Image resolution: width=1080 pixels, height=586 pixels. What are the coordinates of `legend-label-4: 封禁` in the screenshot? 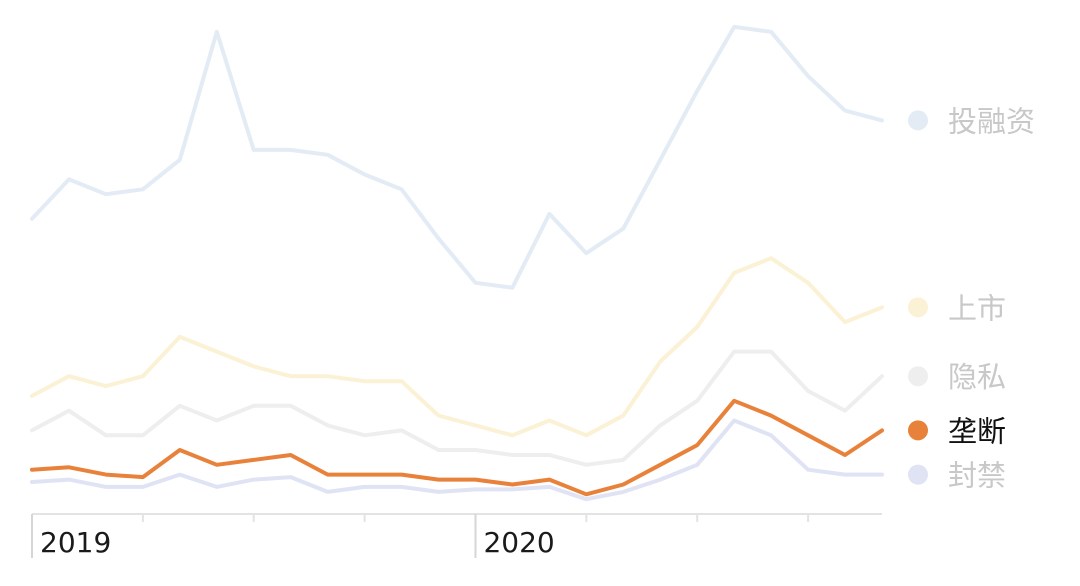 It's located at (977, 476).